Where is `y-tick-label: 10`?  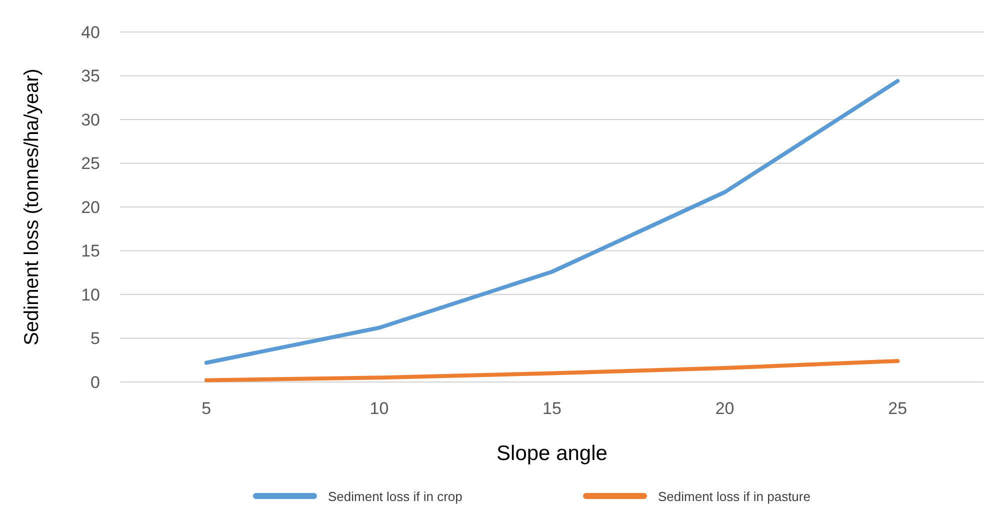 y-tick-label: 10 is located at coordinates (90, 294).